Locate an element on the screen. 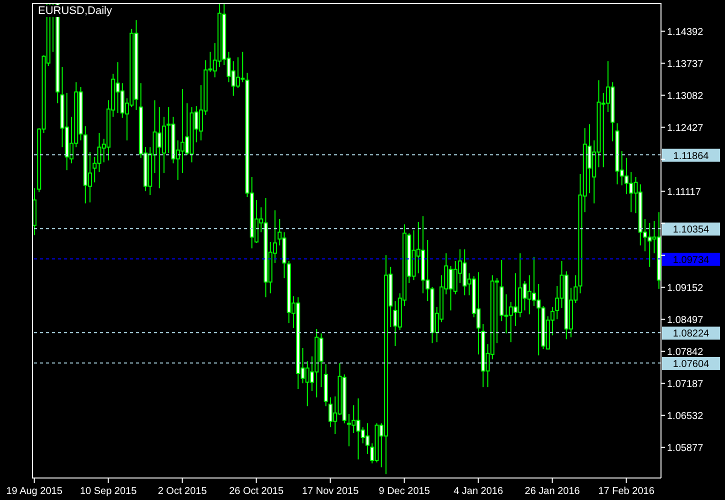 The height and width of the screenshot is (500, 725). ref-line-label: 1.08224 is located at coordinates (691, 334).